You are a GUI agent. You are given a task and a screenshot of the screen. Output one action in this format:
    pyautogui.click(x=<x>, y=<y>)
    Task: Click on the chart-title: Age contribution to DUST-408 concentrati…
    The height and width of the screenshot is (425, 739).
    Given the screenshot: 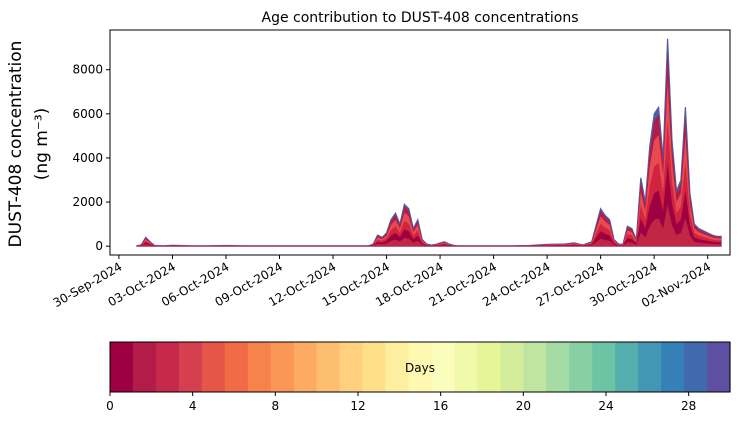 What is the action you would take?
    pyautogui.click(x=420, y=18)
    